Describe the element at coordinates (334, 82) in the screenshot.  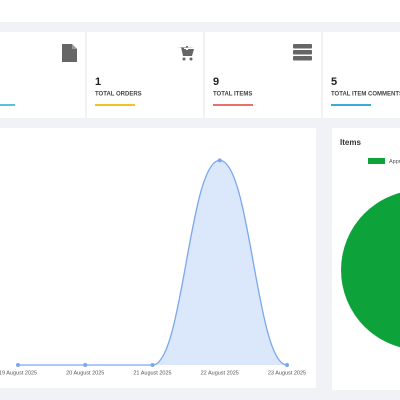
I see `stat-value: 5` at that location.